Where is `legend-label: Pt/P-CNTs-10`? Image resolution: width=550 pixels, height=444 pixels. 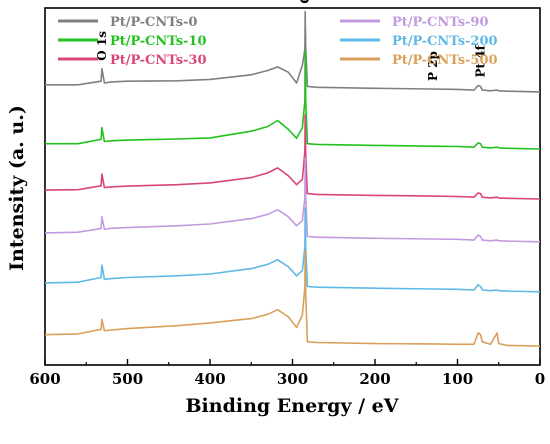 legend-label: Pt/P-CNTs-10 is located at coordinates (158, 41).